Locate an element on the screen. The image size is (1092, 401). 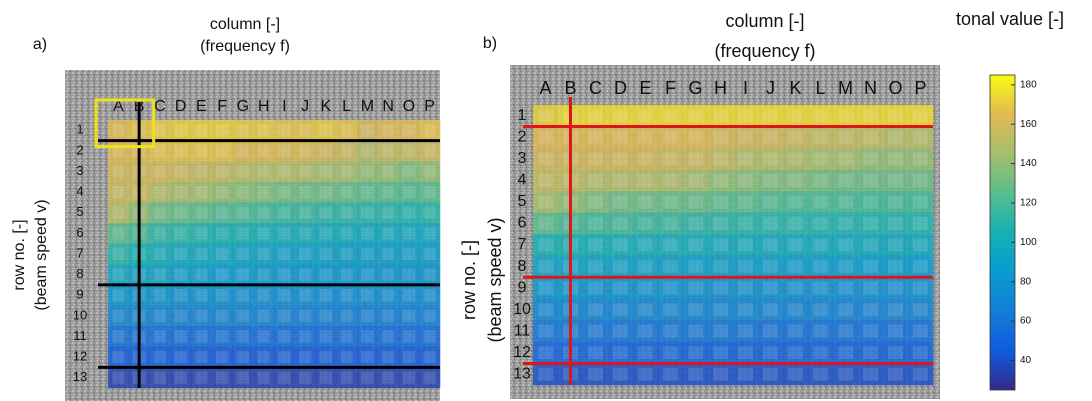
column-label: P is located at coordinates (920, 88).